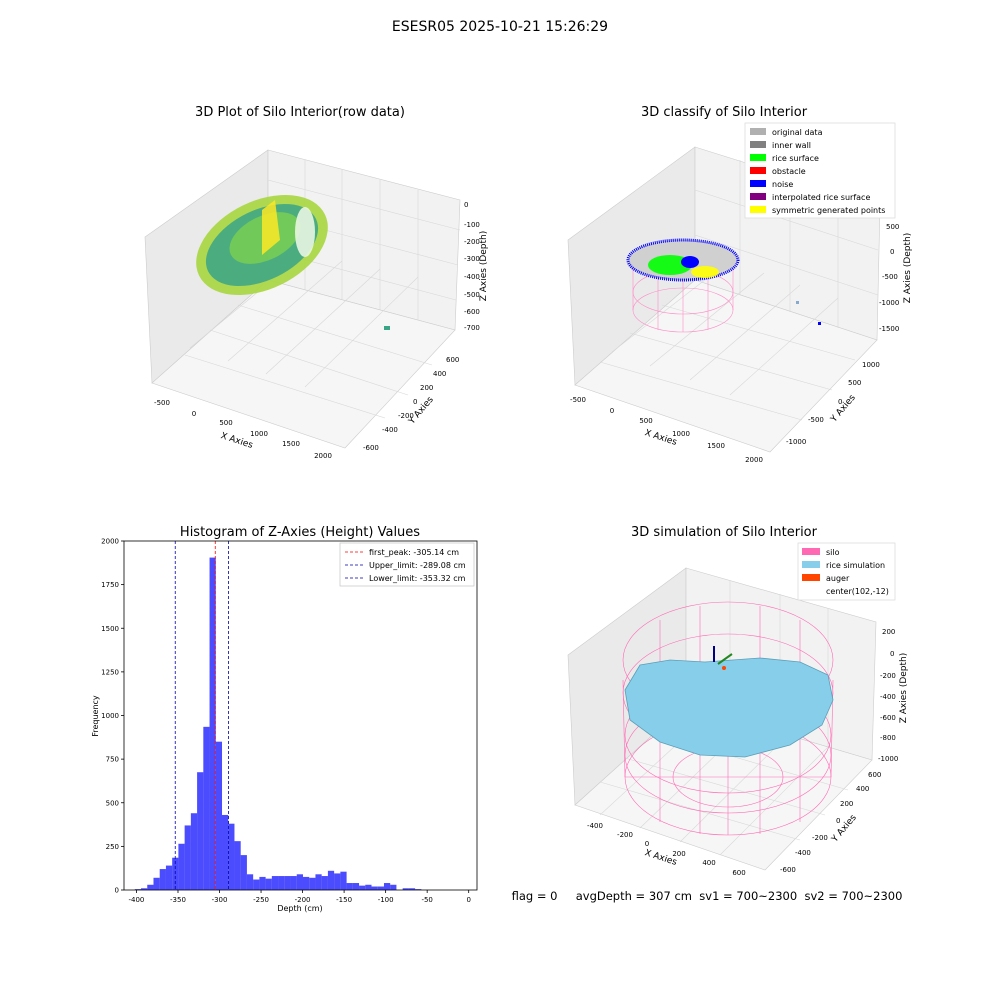 The width and height of the screenshot is (1000, 1000). I want to click on legend-label-rice-simulation: rice simulation, so click(855, 565).